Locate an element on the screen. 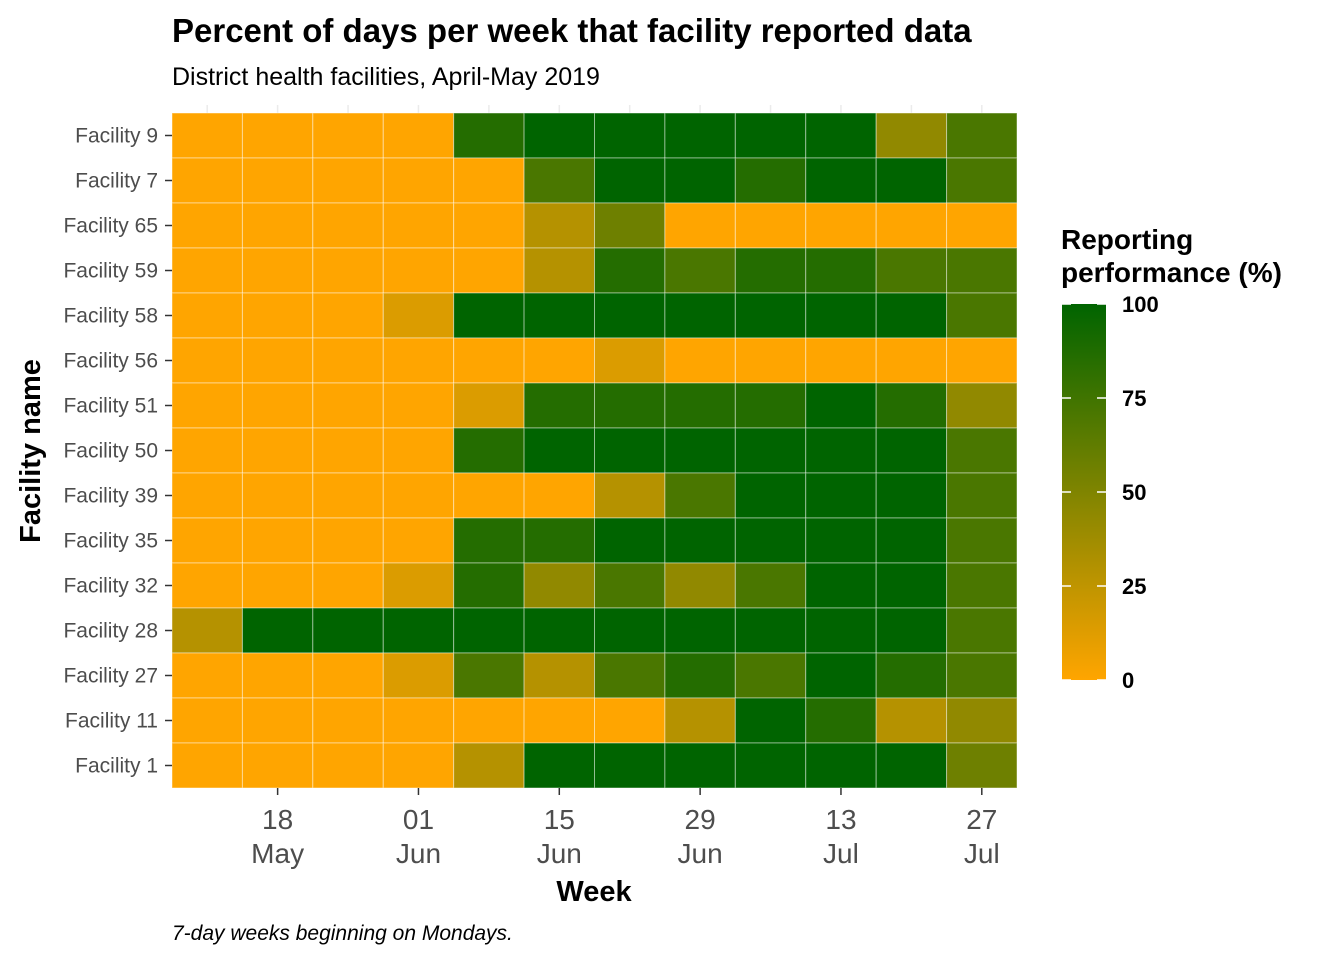 This screenshot has height=960, width=1344. y-tick-label: Facility 27 is located at coordinates (110, 676).